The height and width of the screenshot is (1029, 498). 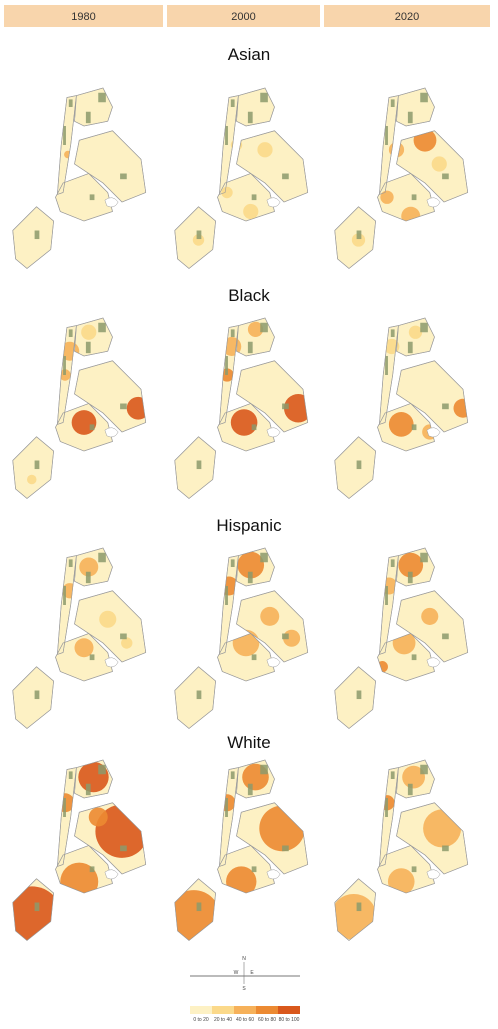 I want to click on compass-letter: N, so click(x=244, y=959).